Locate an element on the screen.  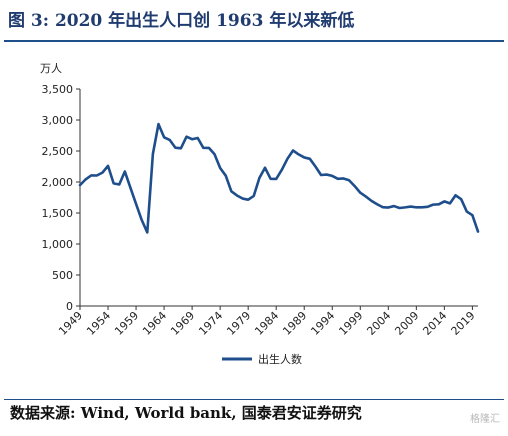
chart-title: 图 3: 2020 年出生人口创 1963 年以来新低 is located at coordinates (181, 21).